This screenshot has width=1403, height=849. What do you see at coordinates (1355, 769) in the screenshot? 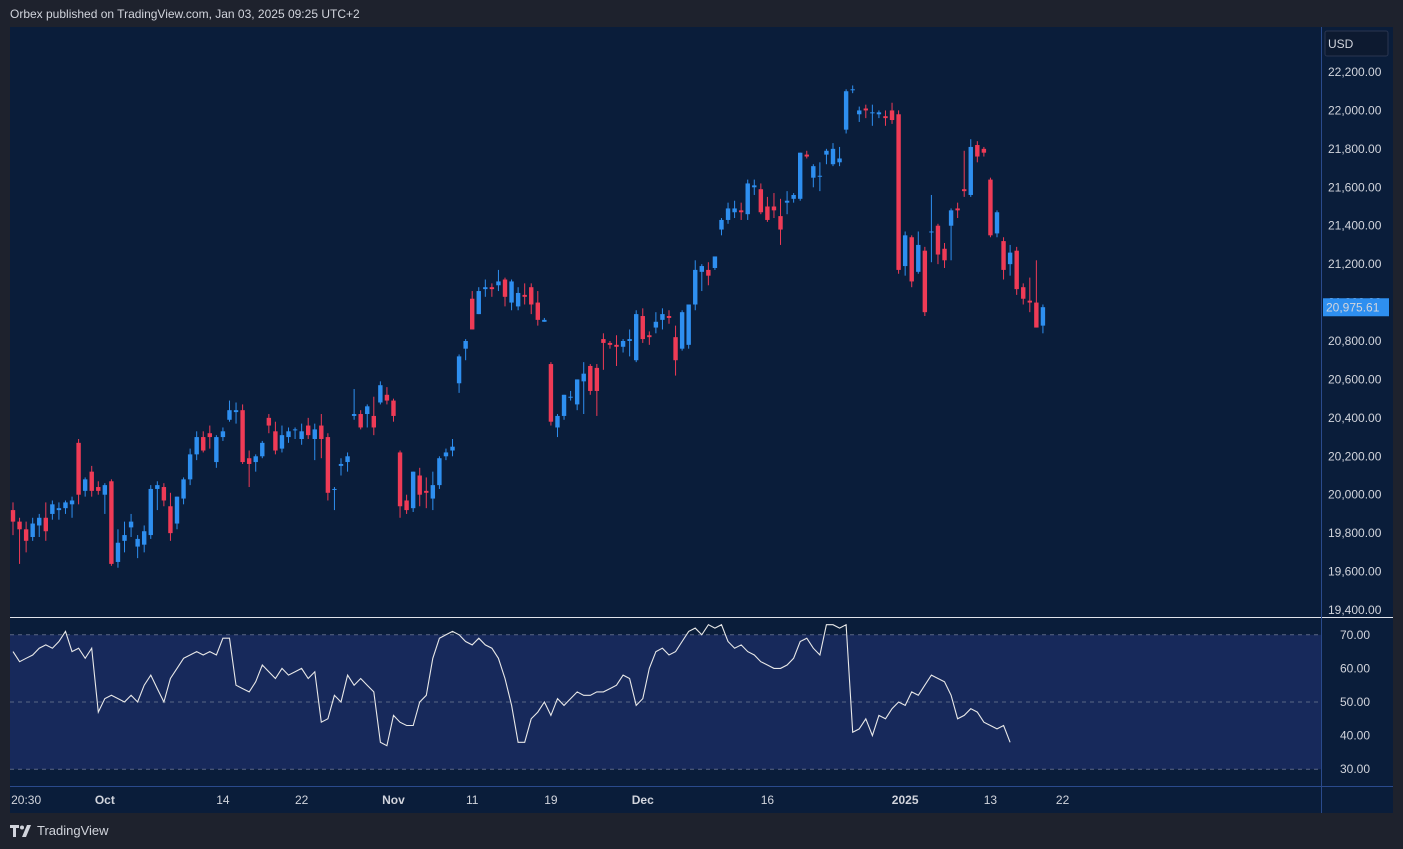
I see `rsi-tick-label: 30.00` at bounding box center [1355, 769].